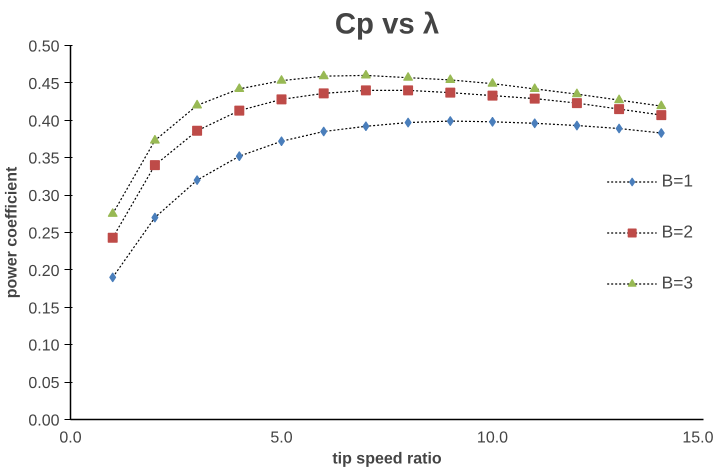 This screenshot has width=713, height=470. Describe the element at coordinates (677, 283) in the screenshot. I see `legend-label: B=3` at that location.